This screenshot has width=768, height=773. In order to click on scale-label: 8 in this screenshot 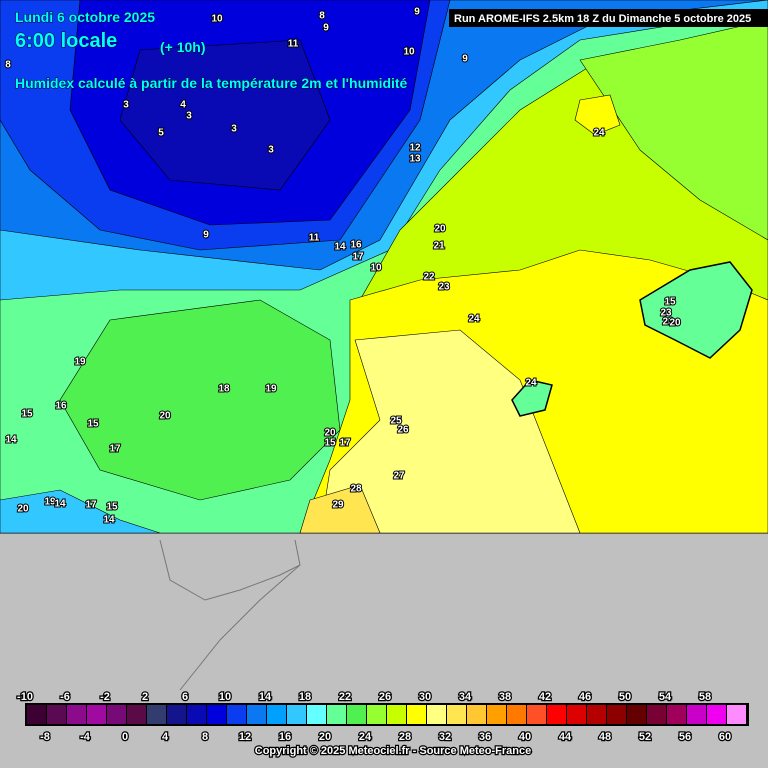, I will do `click(205, 737)`.